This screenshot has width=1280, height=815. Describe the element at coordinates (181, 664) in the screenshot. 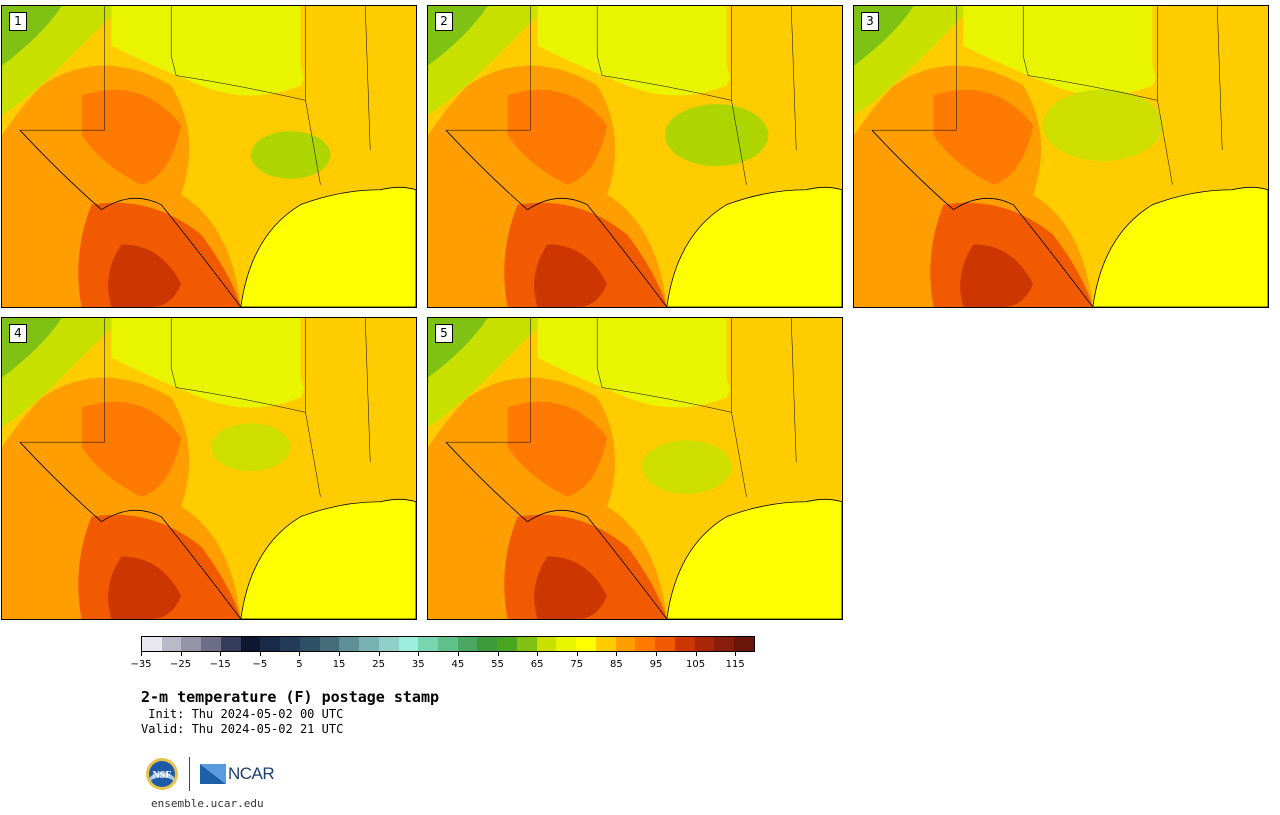

I see `colorbar-tick-label: −25` at that location.